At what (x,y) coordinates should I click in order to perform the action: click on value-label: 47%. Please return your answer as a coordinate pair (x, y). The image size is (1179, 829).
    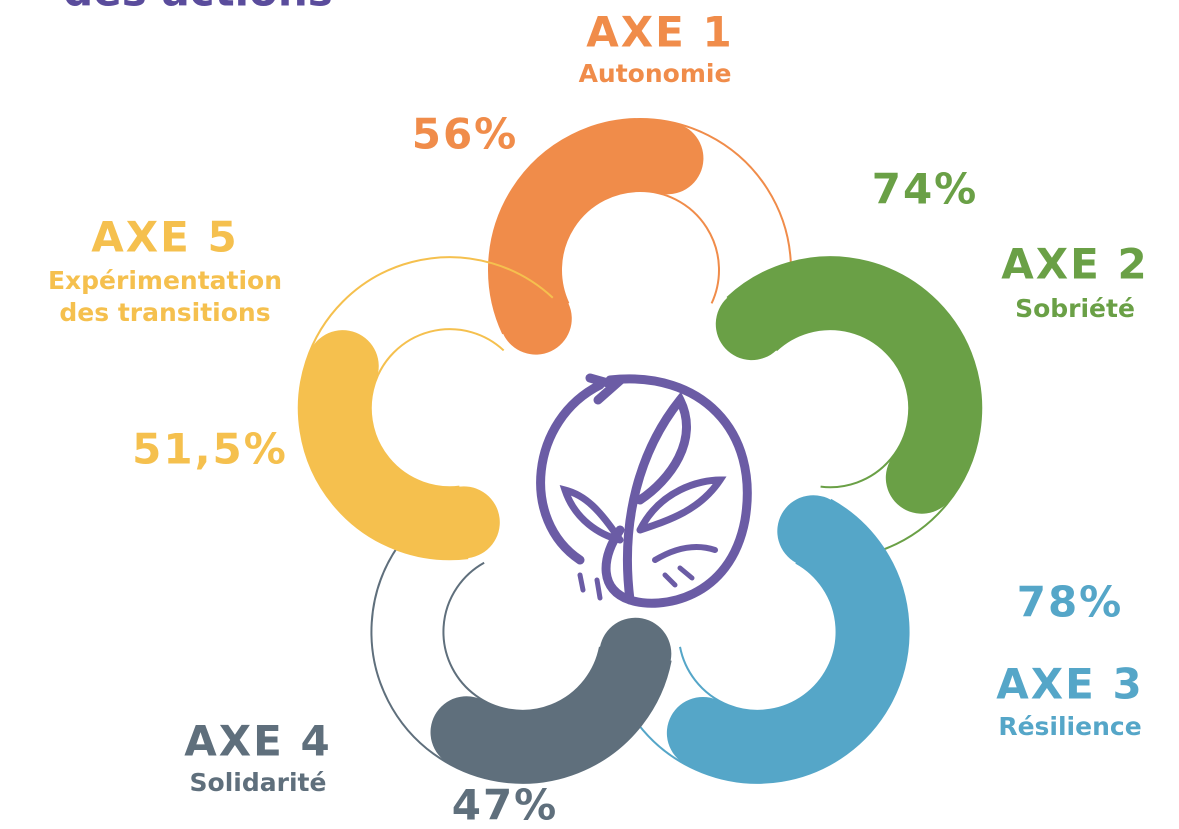
    Looking at the image, I should click on (505, 805).